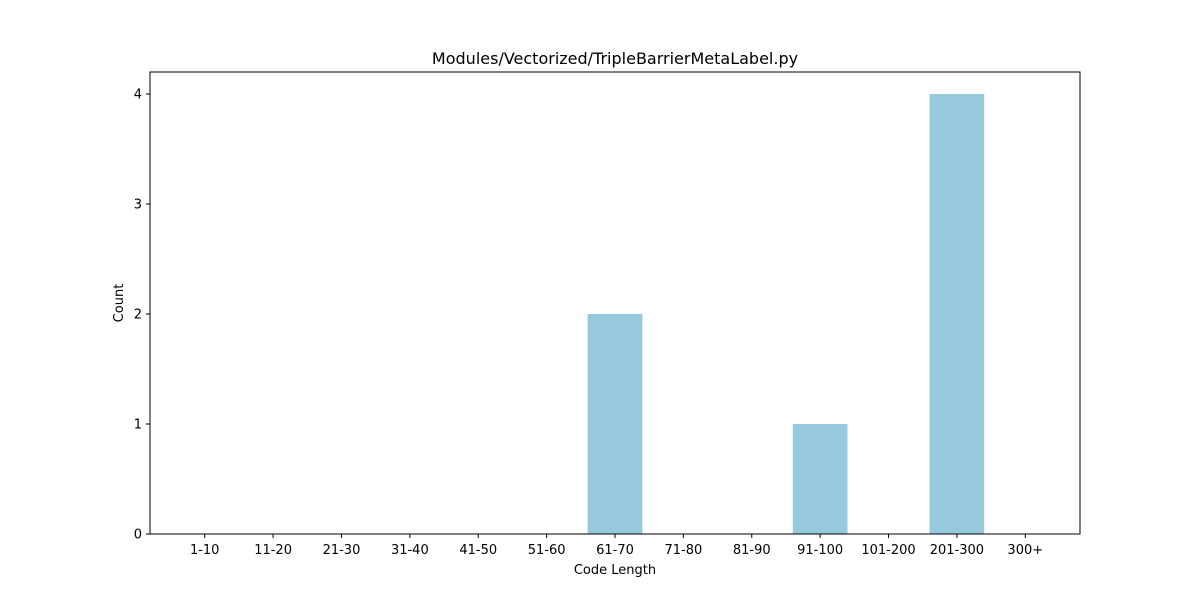  I want to click on x-tick-label: 1-10, so click(205, 550).